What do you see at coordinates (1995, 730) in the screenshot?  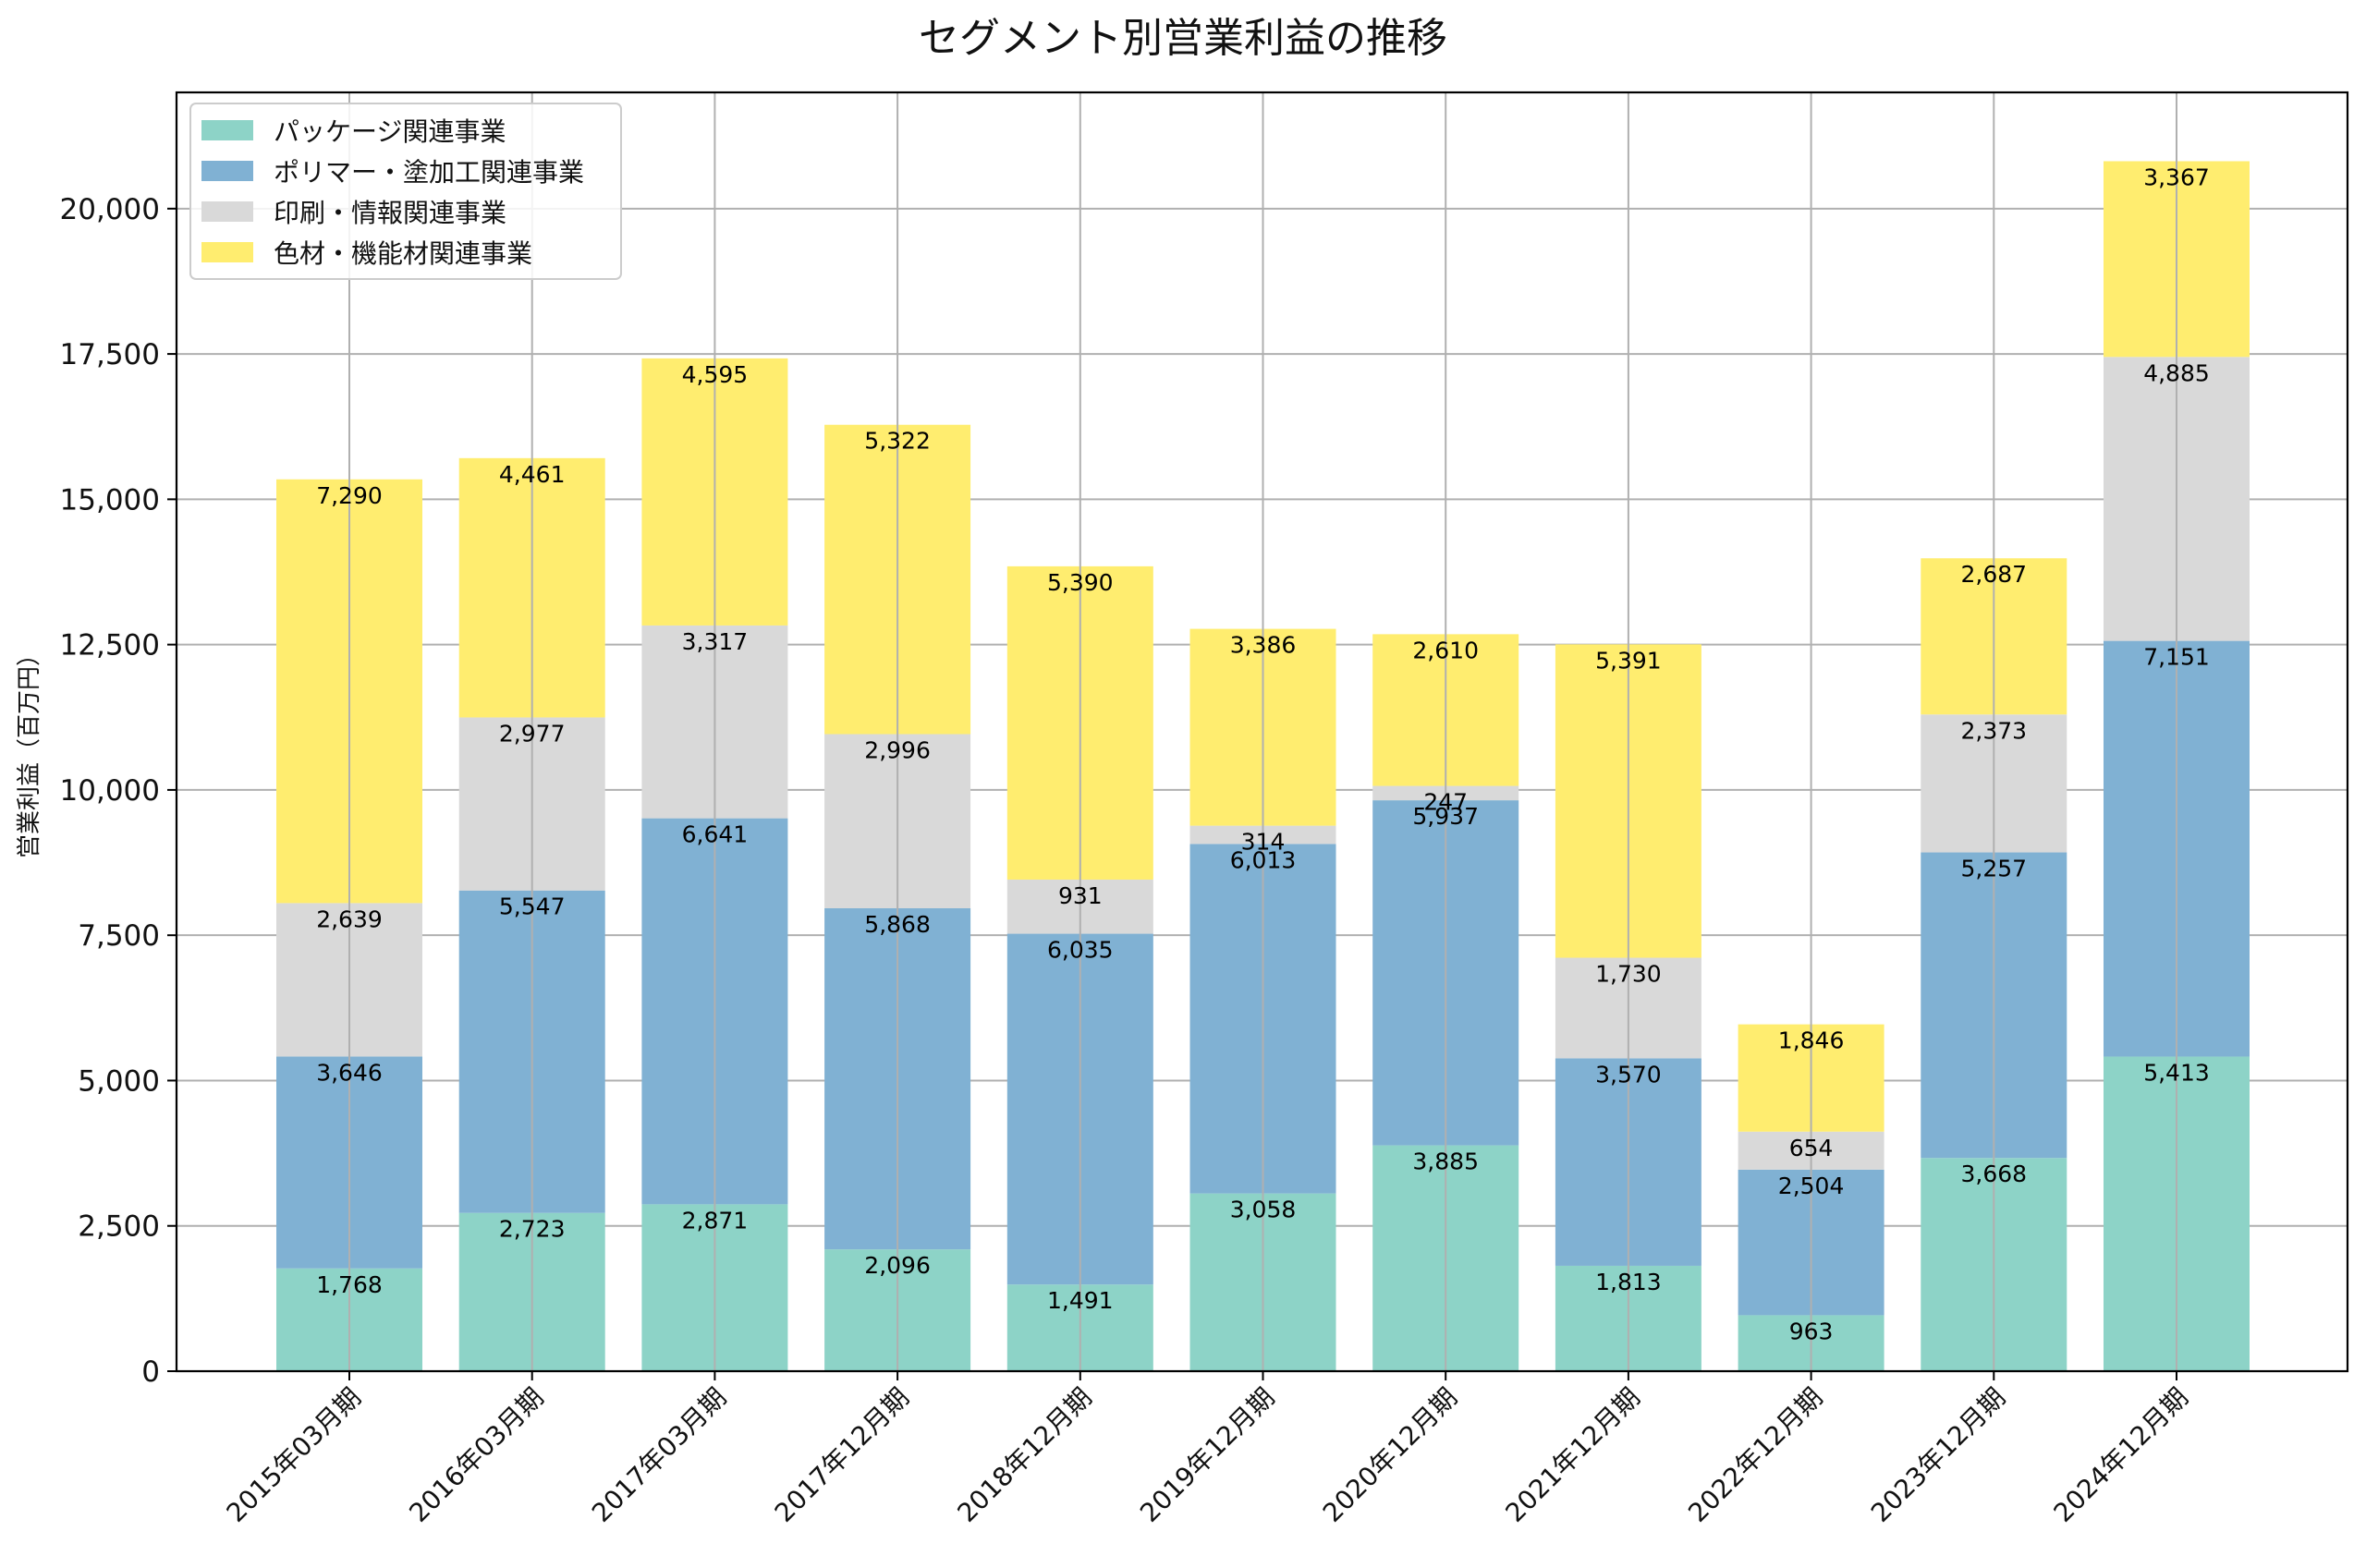 I see `data-label: 2,373` at bounding box center [1995, 730].